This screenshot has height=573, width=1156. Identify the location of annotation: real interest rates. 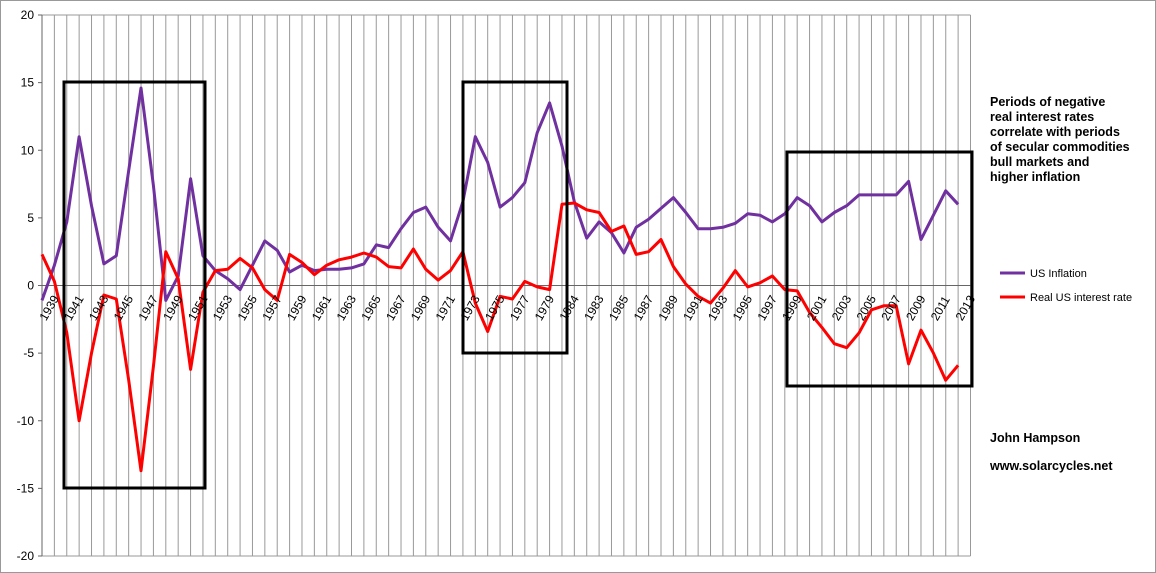
(1042, 117).